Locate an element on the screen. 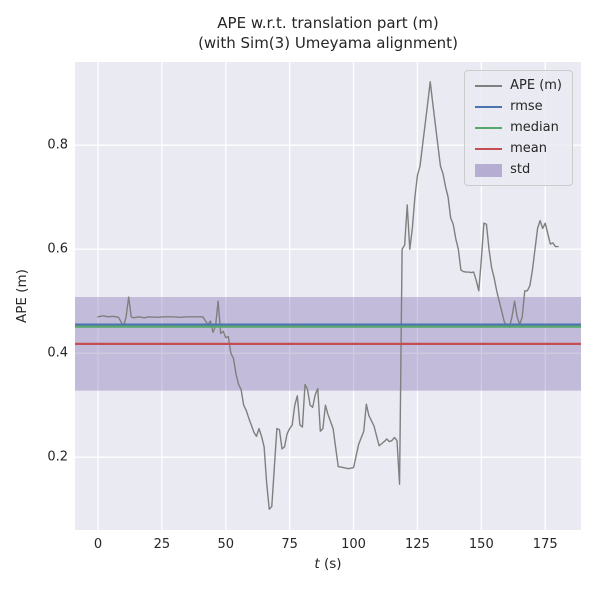  y-tick-label: 0.2 is located at coordinates (57, 457).